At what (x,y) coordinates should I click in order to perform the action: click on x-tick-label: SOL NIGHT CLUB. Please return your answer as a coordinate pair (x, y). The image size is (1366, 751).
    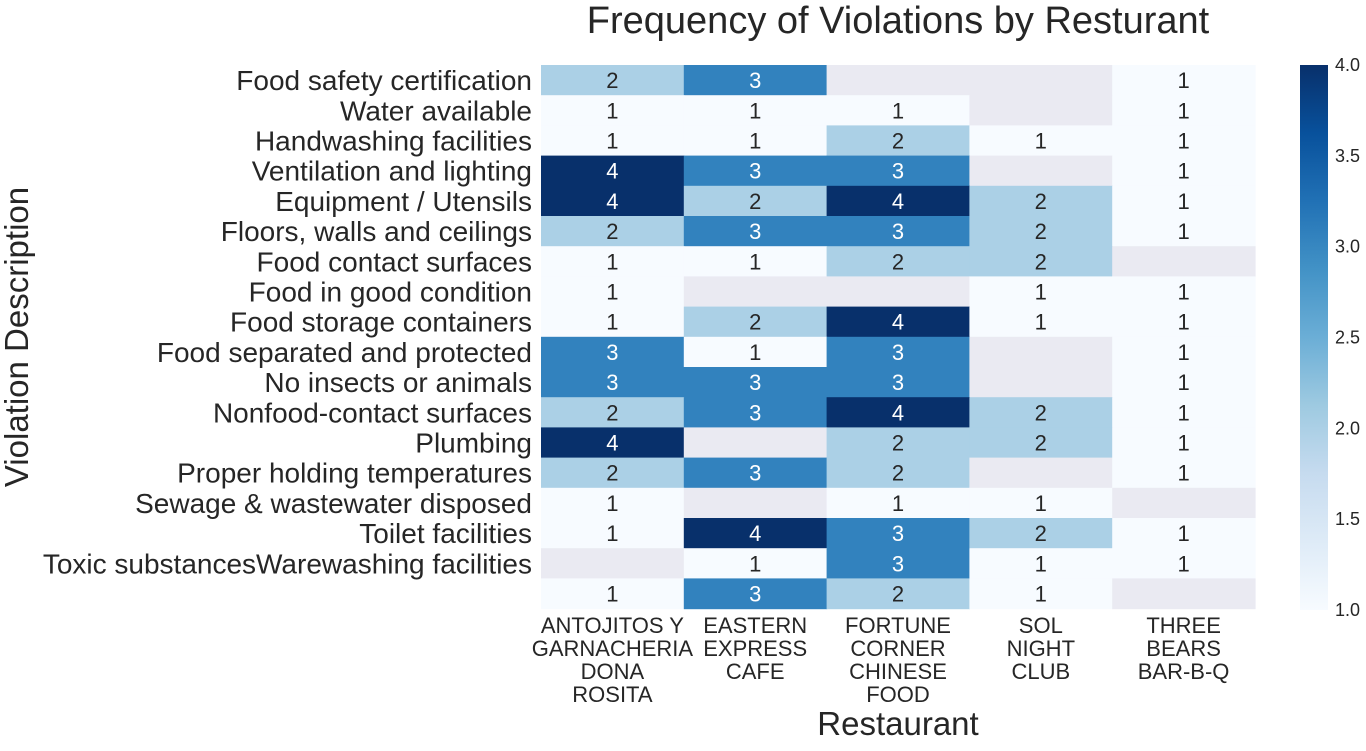
    Looking at the image, I should click on (1041, 648).